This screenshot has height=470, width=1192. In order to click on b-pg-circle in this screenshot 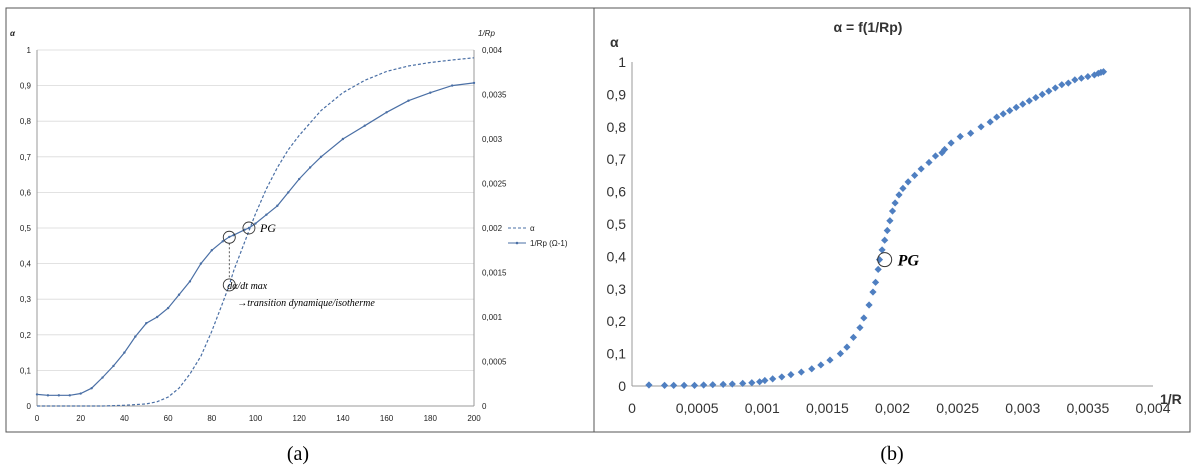, I will do `click(885, 260)`.